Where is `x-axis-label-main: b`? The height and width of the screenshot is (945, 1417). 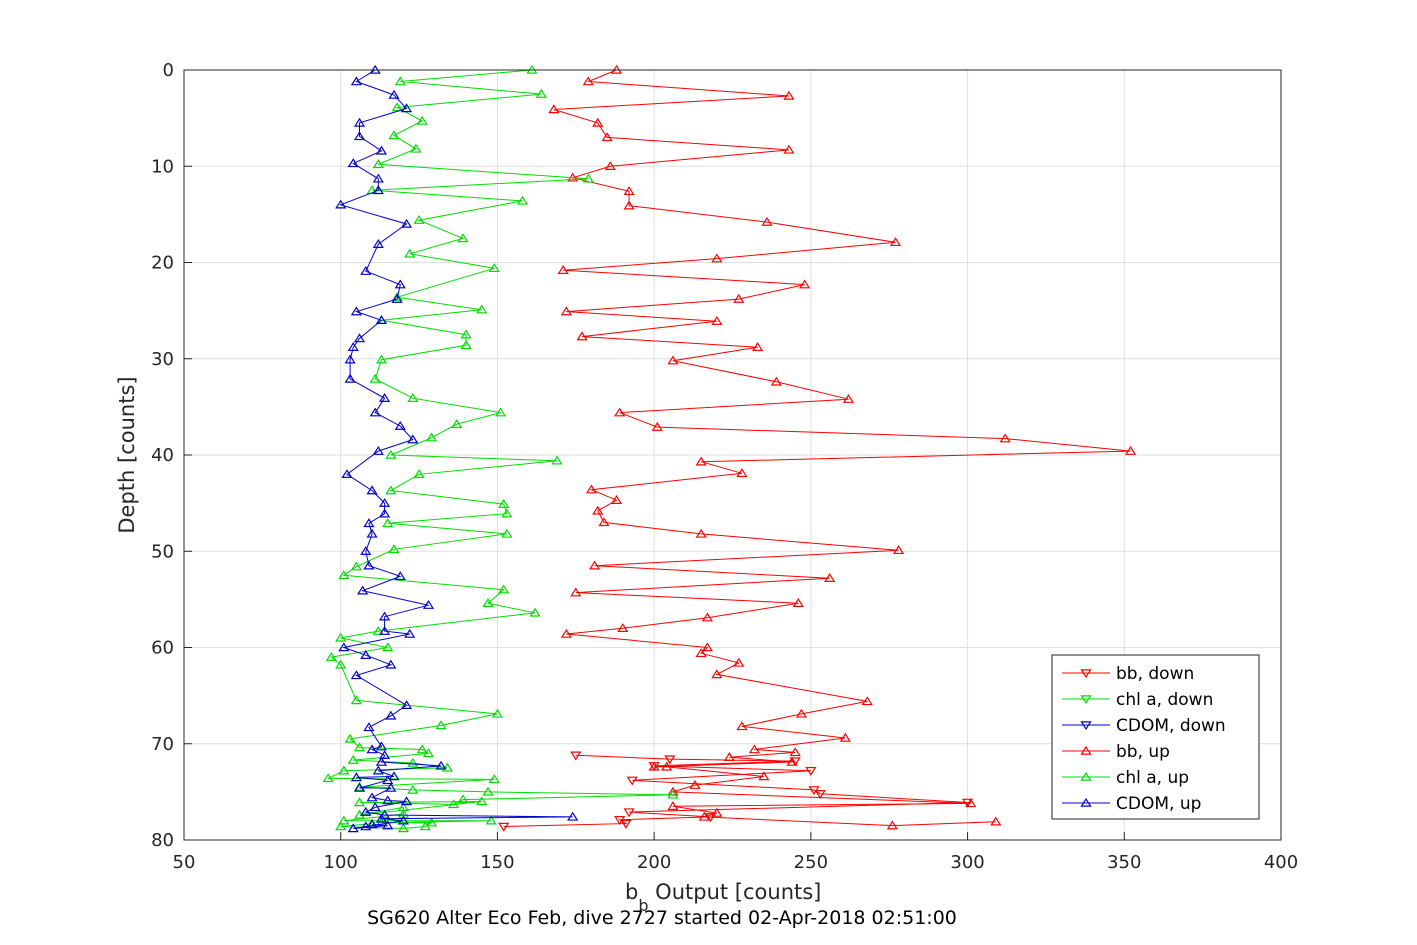
x-axis-label-main: b is located at coordinates (631, 892).